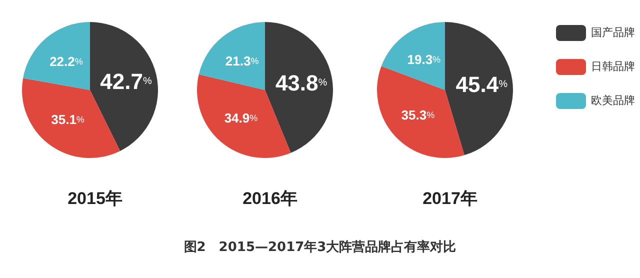 The width and height of the screenshot is (640, 278). I want to click on data-label: 21.3%, so click(242, 60).